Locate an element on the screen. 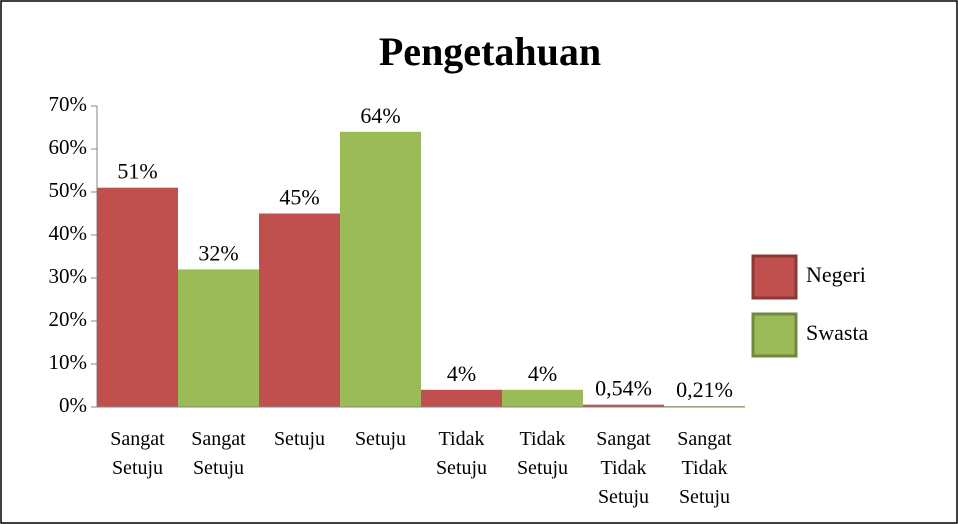 The image size is (958, 524). y-tick-label: 40% is located at coordinates (68, 233).